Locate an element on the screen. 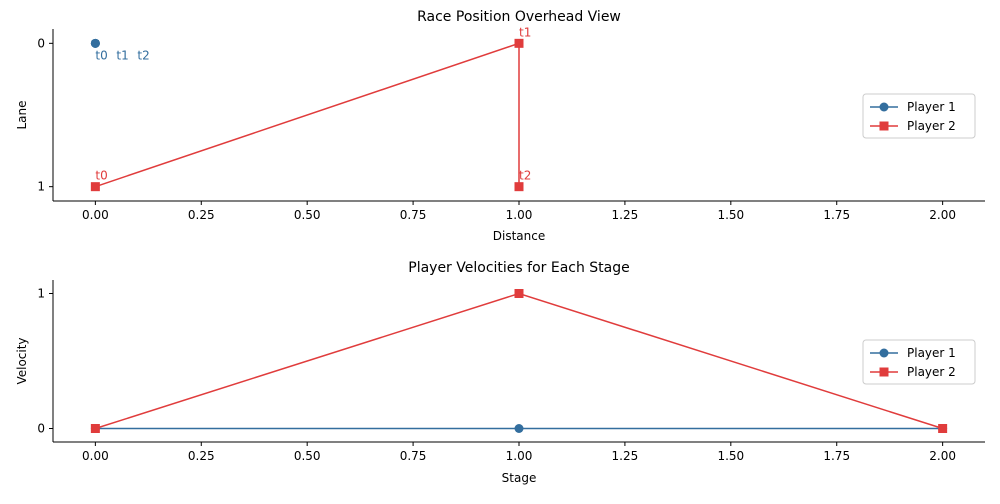 This screenshot has width=1000, height=504. chart-title: Race Position Overhead View is located at coordinates (519, 17).